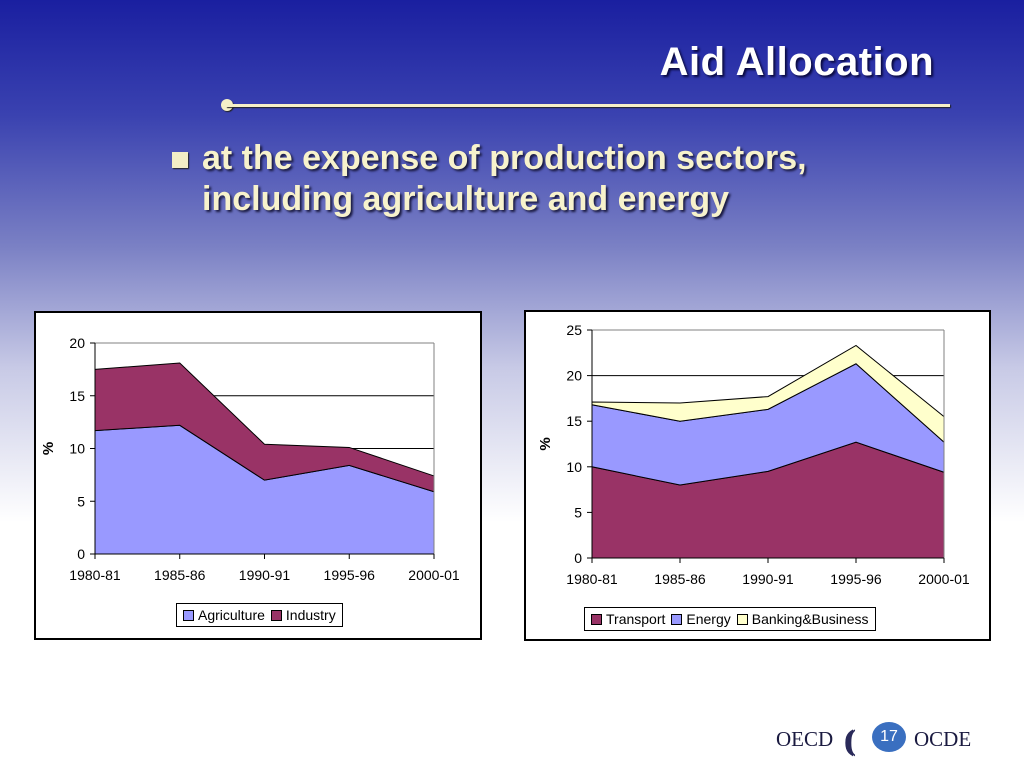 Image resolution: width=1024 pixels, height=768 pixels. I want to click on title-rule, so click(588, 105).